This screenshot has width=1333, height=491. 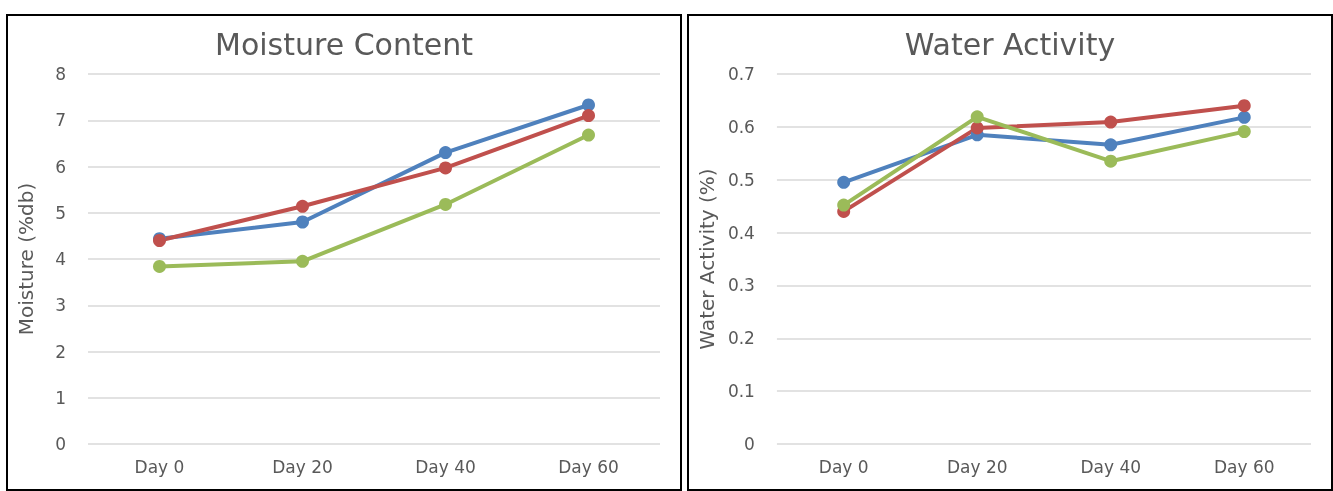 What do you see at coordinates (60, 305) in the screenshot?
I see `y-tick-label: 3` at bounding box center [60, 305].